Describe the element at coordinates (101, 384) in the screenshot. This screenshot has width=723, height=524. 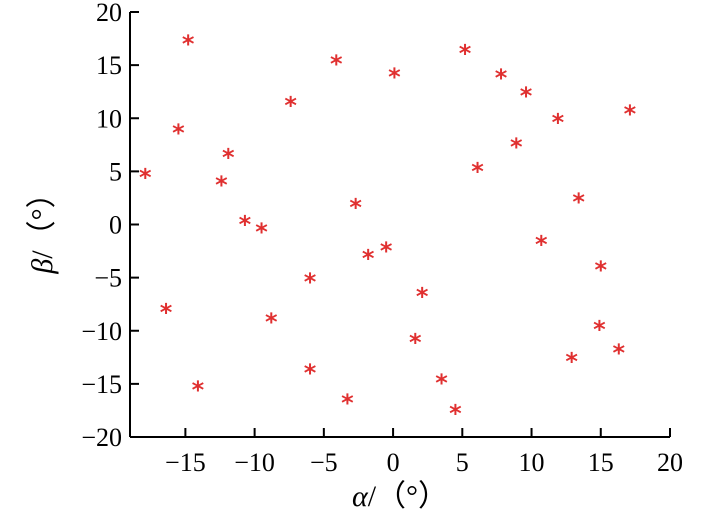
I see `y-tick-label: −15` at that location.